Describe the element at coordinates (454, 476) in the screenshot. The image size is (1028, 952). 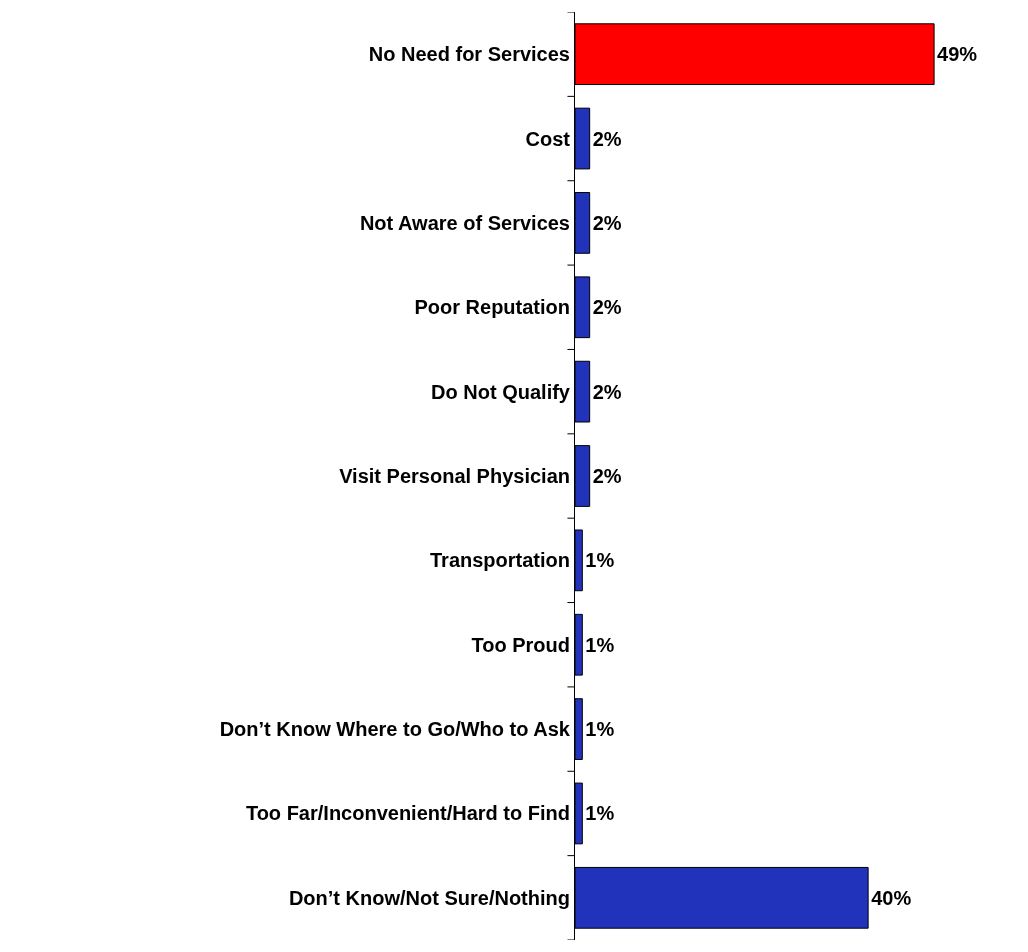
I see `y-tick-label: Visit Personal Physician` at that location.